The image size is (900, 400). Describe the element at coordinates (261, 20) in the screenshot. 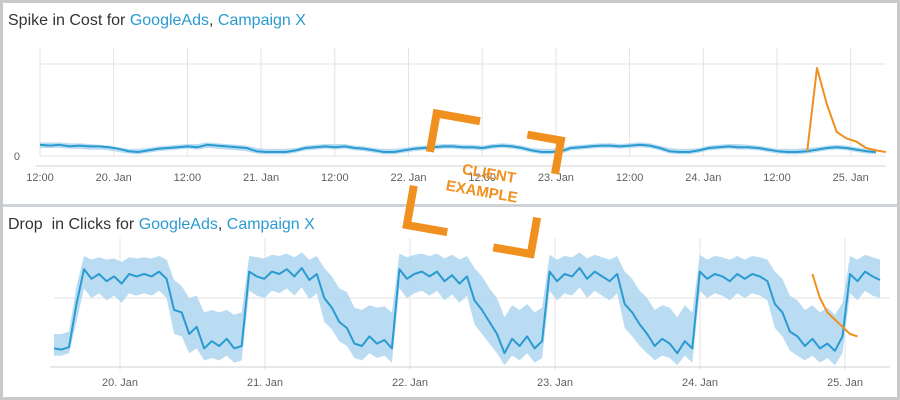

I see `cost-title-campaign-link: Campaign X` at that location.